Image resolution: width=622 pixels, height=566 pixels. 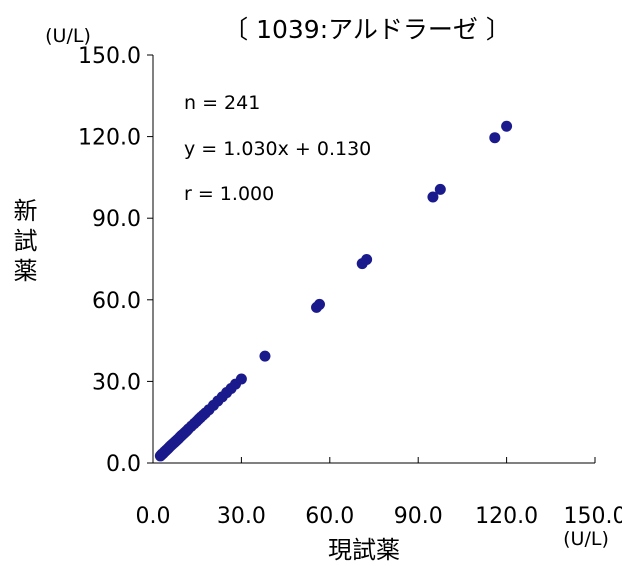 What do you see at coordinates (593, 516) in the screenshot?
I see `x-tick-label: 150.0` at bounding box center [593, 516].